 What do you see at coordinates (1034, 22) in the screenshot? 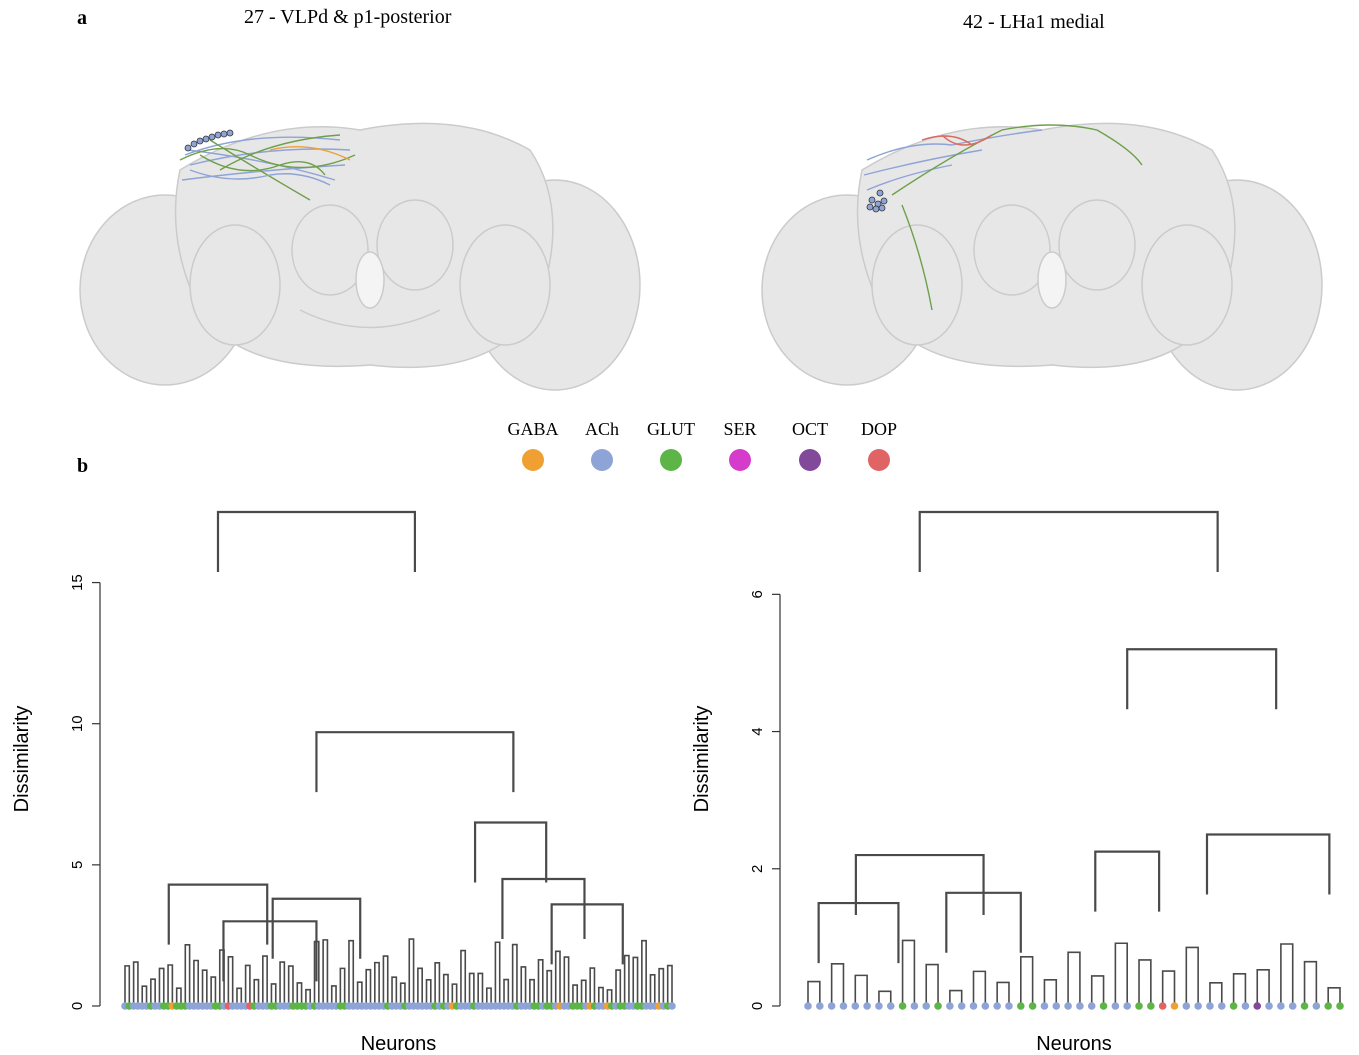
I see `brain-title-right: 42 - LHa1 medial` at bounding box center [1034, 22].